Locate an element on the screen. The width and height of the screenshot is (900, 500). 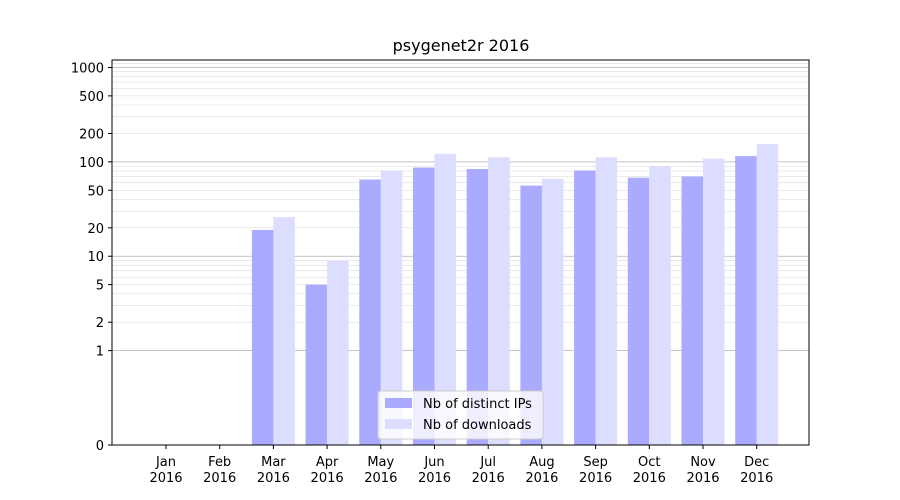
x-tick-label-month: Nov is located at coordinates (703, 462).